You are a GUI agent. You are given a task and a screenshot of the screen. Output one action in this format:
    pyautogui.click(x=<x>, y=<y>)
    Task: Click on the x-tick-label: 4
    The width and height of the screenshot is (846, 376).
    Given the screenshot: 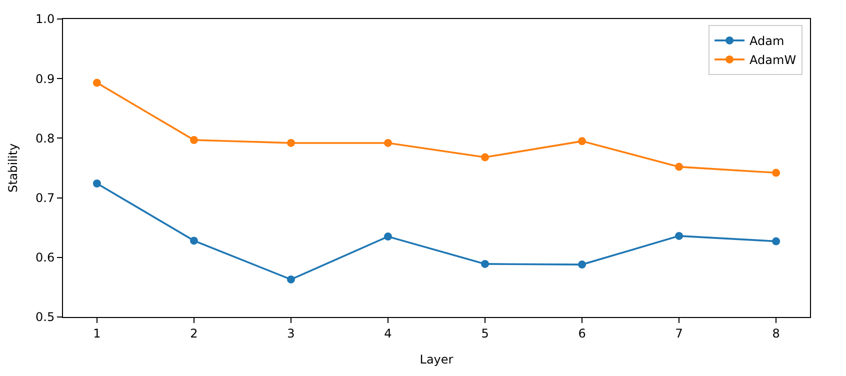 What is the action you would take?
    pyautogui.click(x=388, y=333)
    